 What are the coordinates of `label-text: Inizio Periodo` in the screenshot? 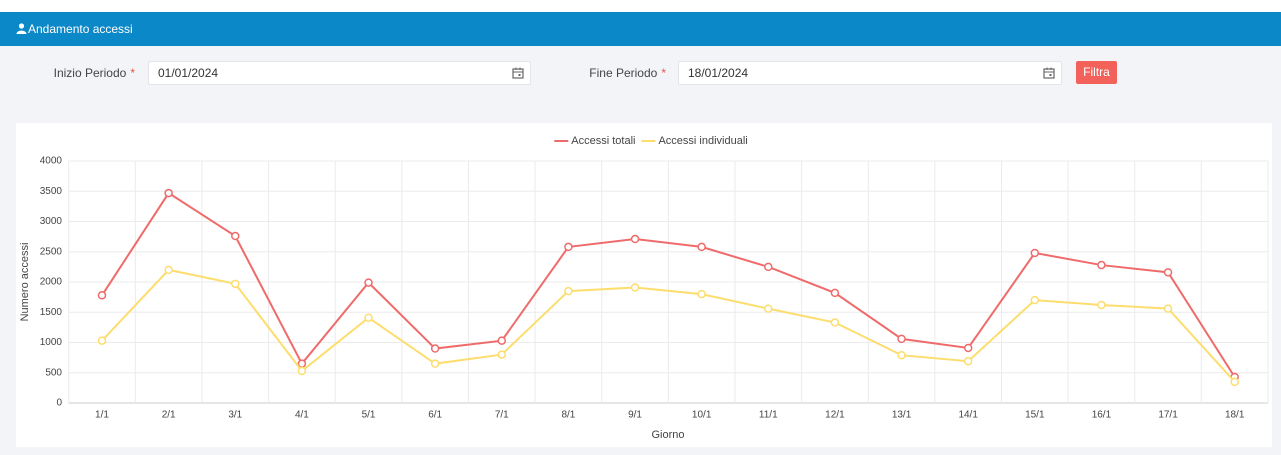 It's located at (90, 73).